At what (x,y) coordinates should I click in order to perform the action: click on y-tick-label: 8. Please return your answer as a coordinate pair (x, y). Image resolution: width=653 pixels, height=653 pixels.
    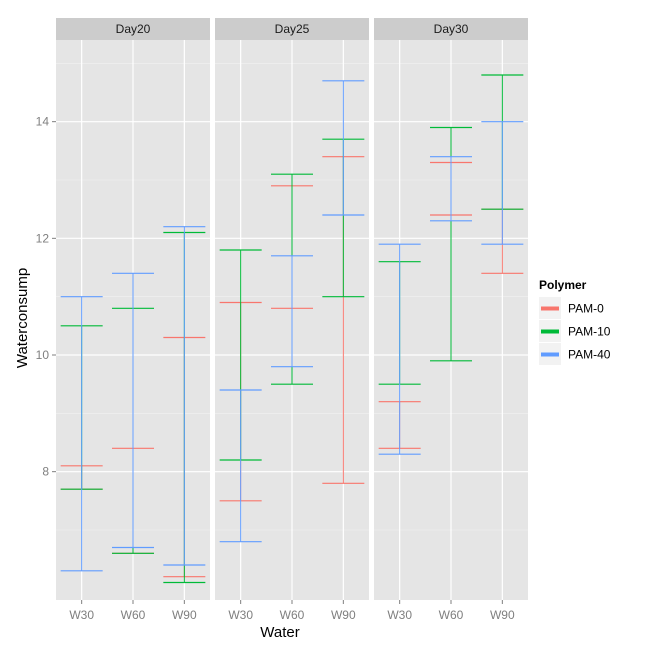
    Looking at the image, I should click on (45, 472).